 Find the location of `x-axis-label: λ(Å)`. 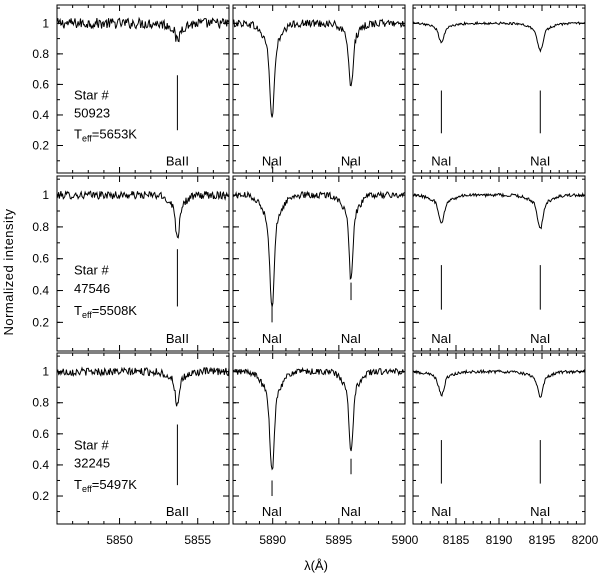

x-axis-label: λ(Å) is located at coordinates (316, 565).